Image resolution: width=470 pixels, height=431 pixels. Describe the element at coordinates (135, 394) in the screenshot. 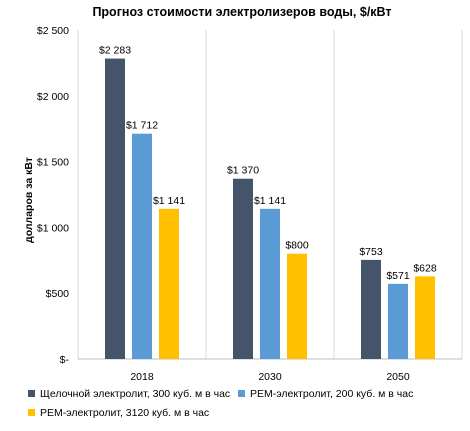

I see `legend-label: Щелочной электролит, 300 куб. м в час` at that location.